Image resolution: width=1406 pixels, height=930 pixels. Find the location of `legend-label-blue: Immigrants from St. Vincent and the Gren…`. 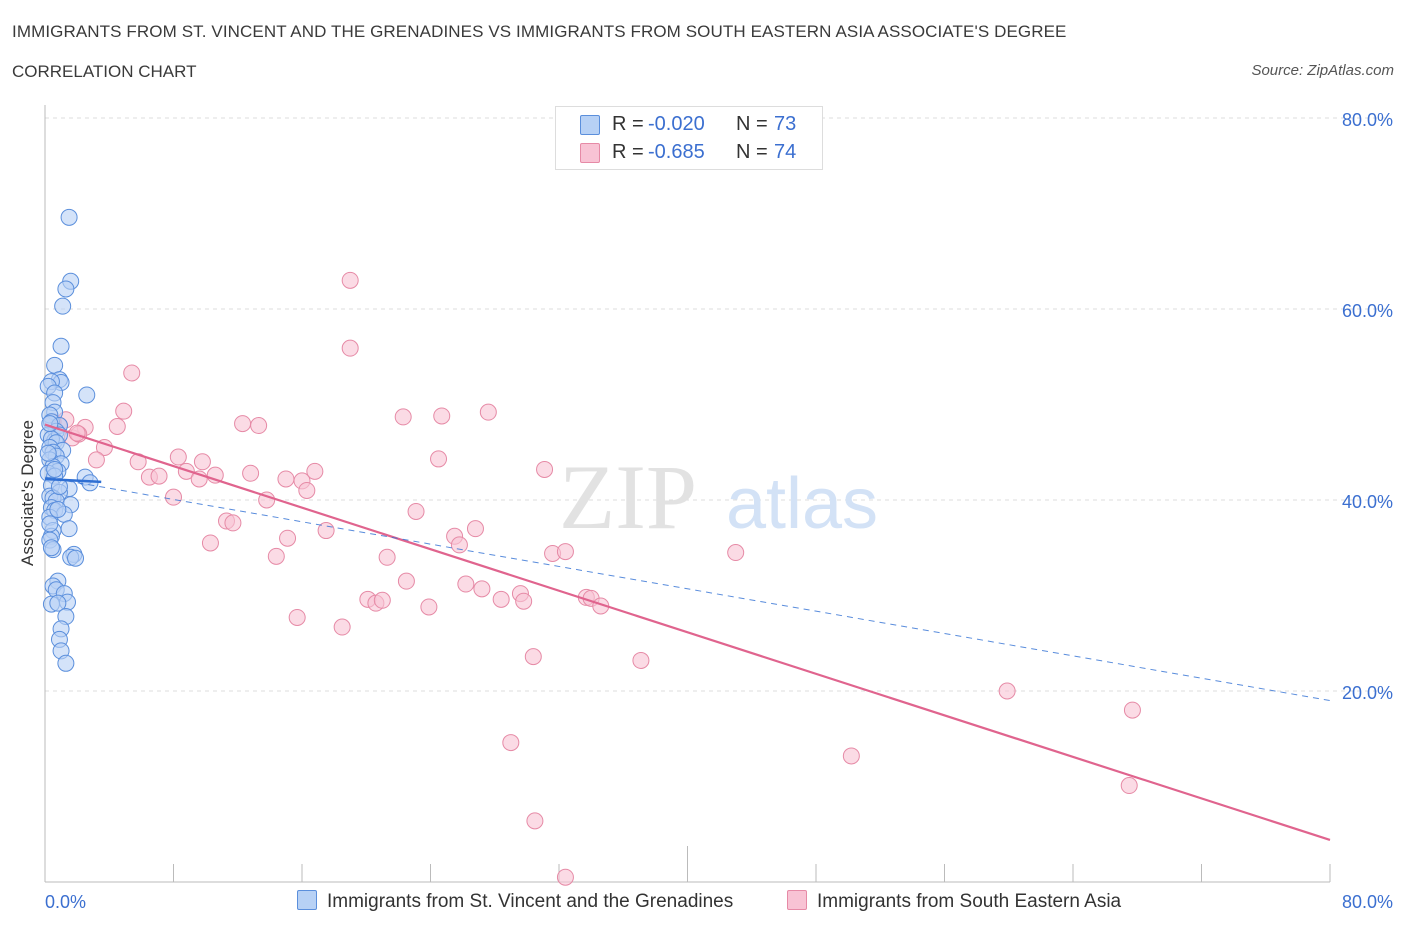

legend-label-blue: Immigrants from St. Vincent and the Gren… is located at coordinates (530, 901).